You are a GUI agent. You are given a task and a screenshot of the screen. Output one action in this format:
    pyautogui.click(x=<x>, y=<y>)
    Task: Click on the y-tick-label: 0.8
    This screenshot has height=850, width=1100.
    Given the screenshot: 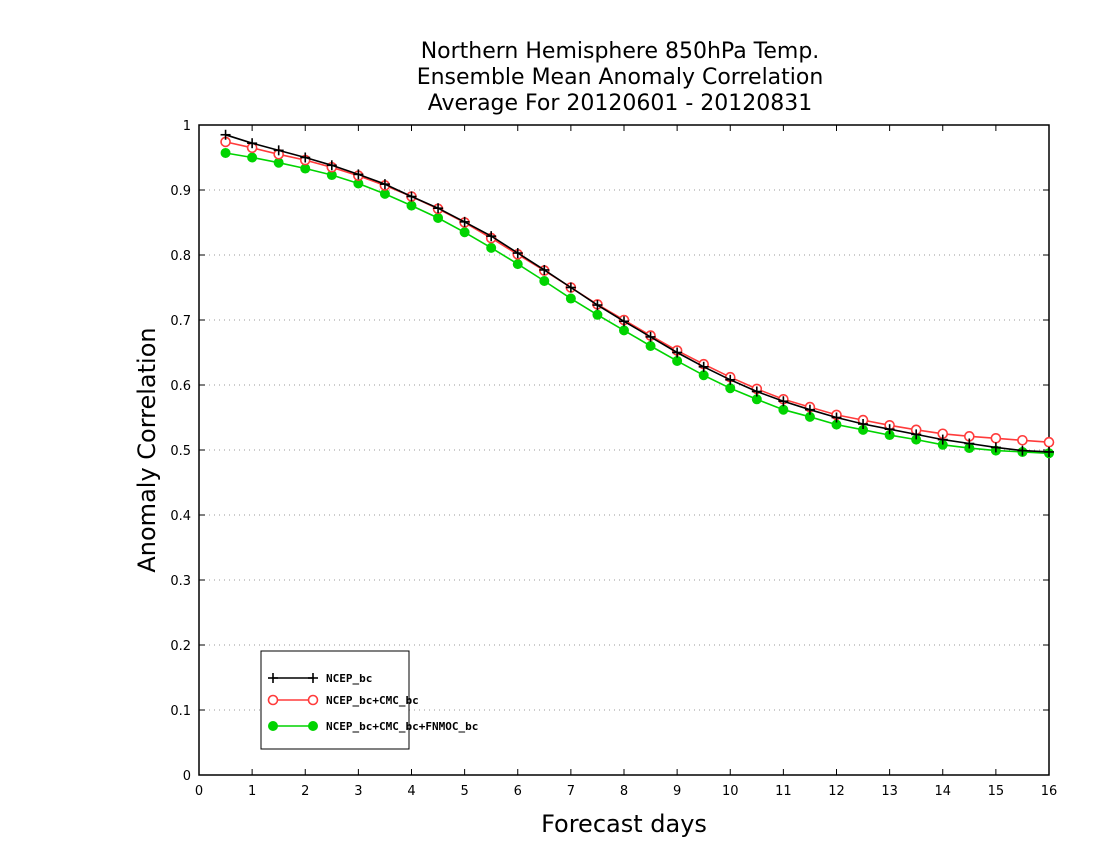 What is the action you would take?
    pyautogui.click(x=180, y=256)
    